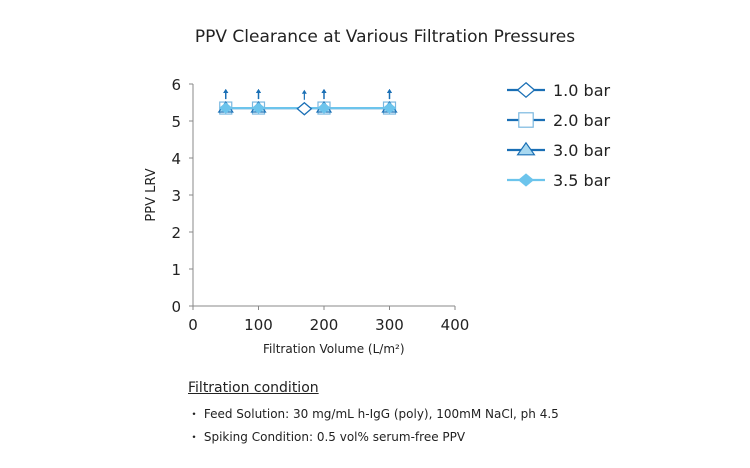 Image resolution: width=750 pixels, height=468 pixels. I want to click on y-tick-label: 1, so click(176, 270).